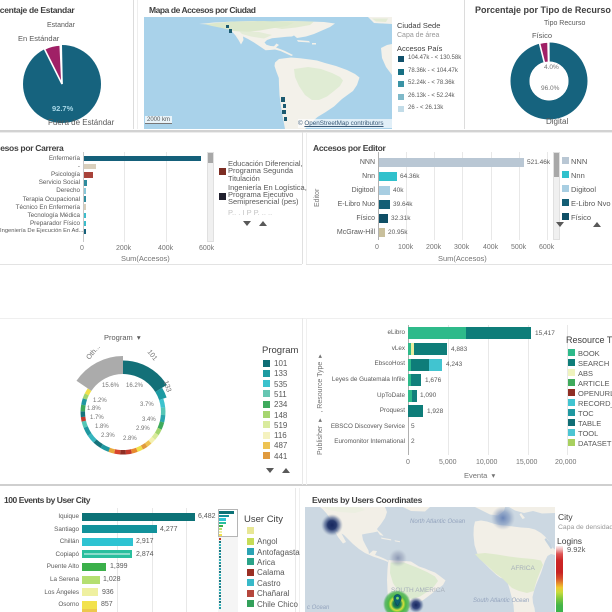 The height and width of the screenshot is (612, 612). Describe the element at coordinates (438, 522) in the screenshot. I see `svg-text: North Atlantic Ocean` at that location.